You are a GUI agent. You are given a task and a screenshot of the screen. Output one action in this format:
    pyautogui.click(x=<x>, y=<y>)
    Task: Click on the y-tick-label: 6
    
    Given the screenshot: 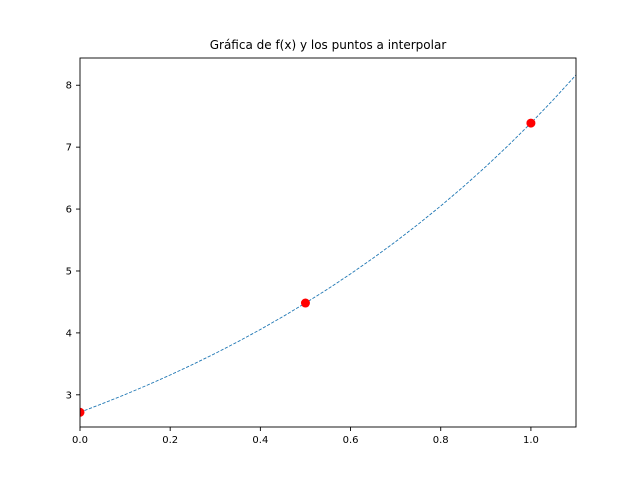 What is the action you would take?
    pyautogui.click(x=69, y=210)
    